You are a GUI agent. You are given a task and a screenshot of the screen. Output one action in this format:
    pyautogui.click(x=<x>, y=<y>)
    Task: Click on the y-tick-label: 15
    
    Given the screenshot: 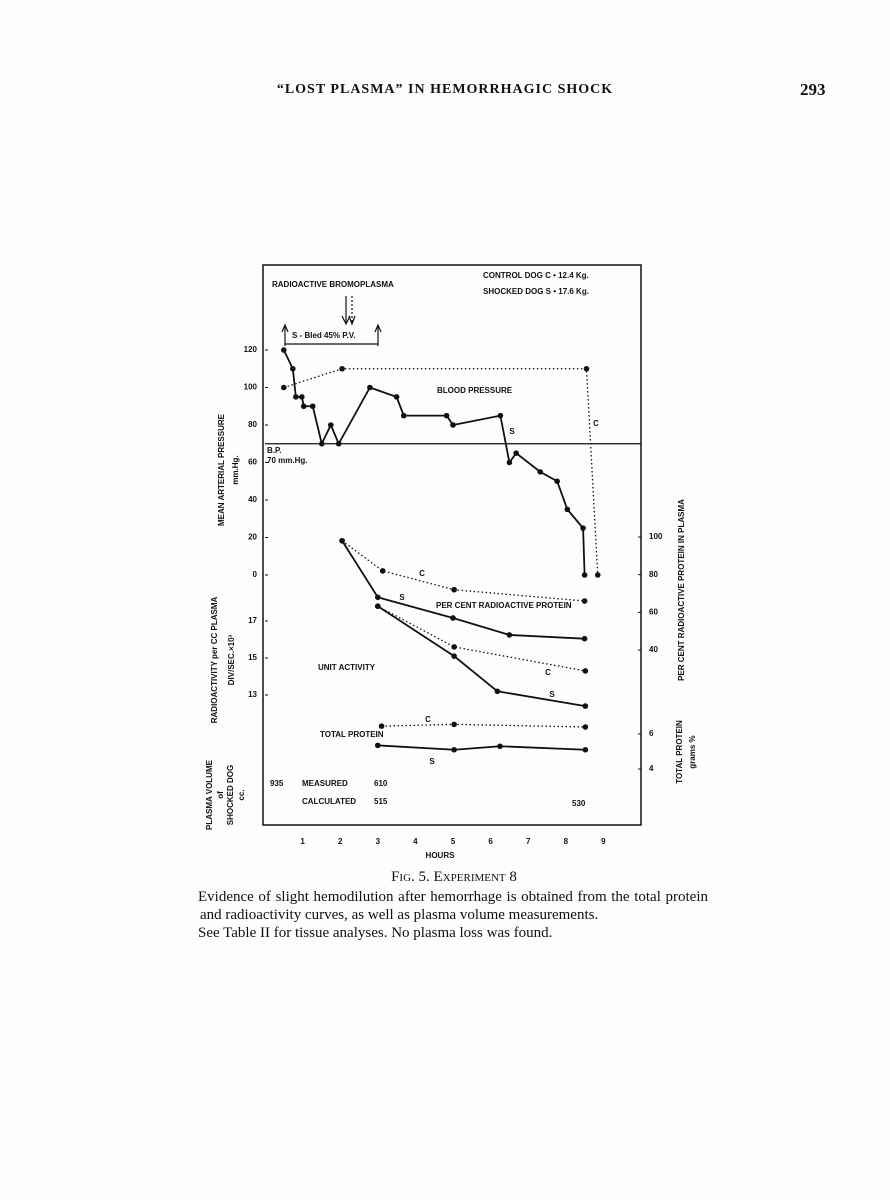 What is the action you would take?
    pyautogui.click(x=252, y=657)
    